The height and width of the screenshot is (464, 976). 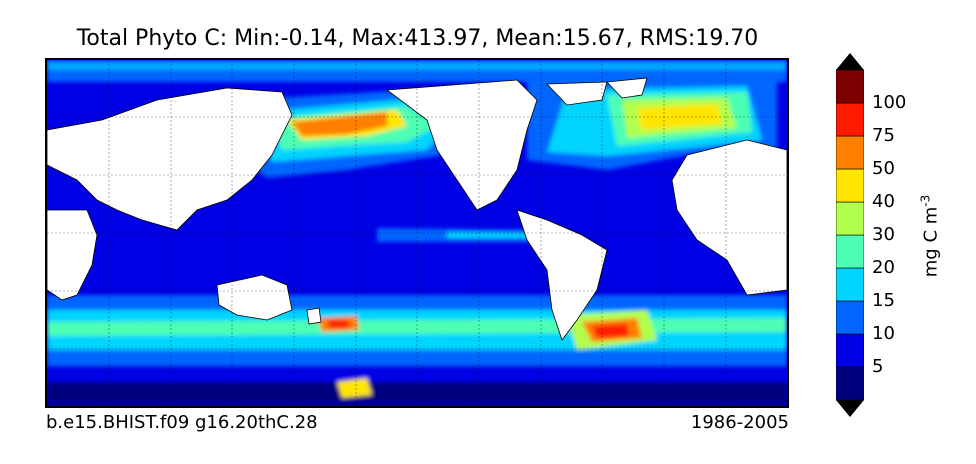 What do you see at coordinates (883, 234) in the screenshot?
I see `colorbar-tick-label: 30` at bounding box center [883, 234].